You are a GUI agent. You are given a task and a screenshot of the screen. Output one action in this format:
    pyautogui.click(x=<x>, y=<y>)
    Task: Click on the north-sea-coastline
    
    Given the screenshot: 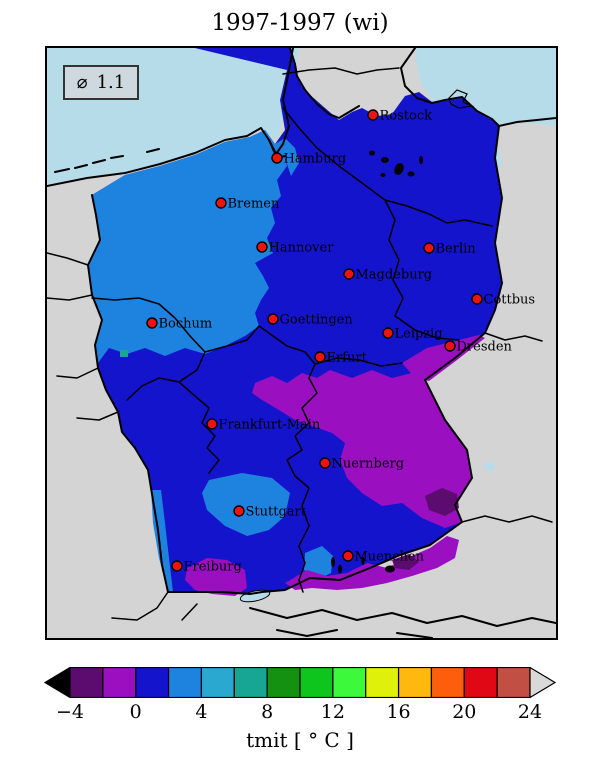 What is the action you would take?
    pyautogui.click(x=170, y=117)
    